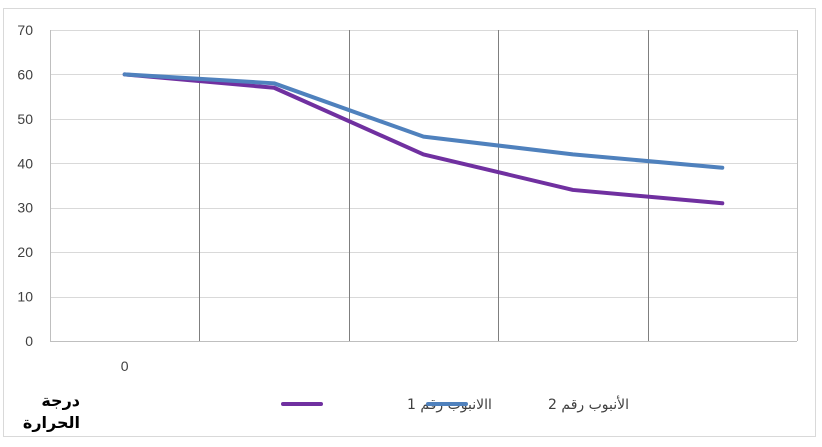 This screenshot has height=447, width=822. I want to click on y-axis-label: درجة الحرارة, so click(44, 412).